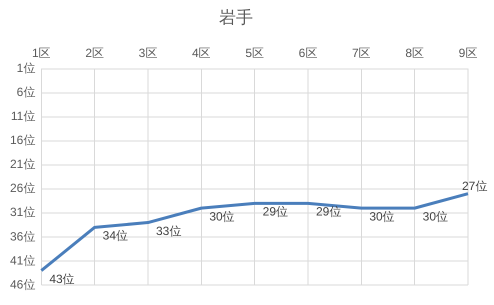  What do you see at coordinates (468, 53) in the screenshot?
I see `x-tick-label: 9区` at bounding box center [468, 53].